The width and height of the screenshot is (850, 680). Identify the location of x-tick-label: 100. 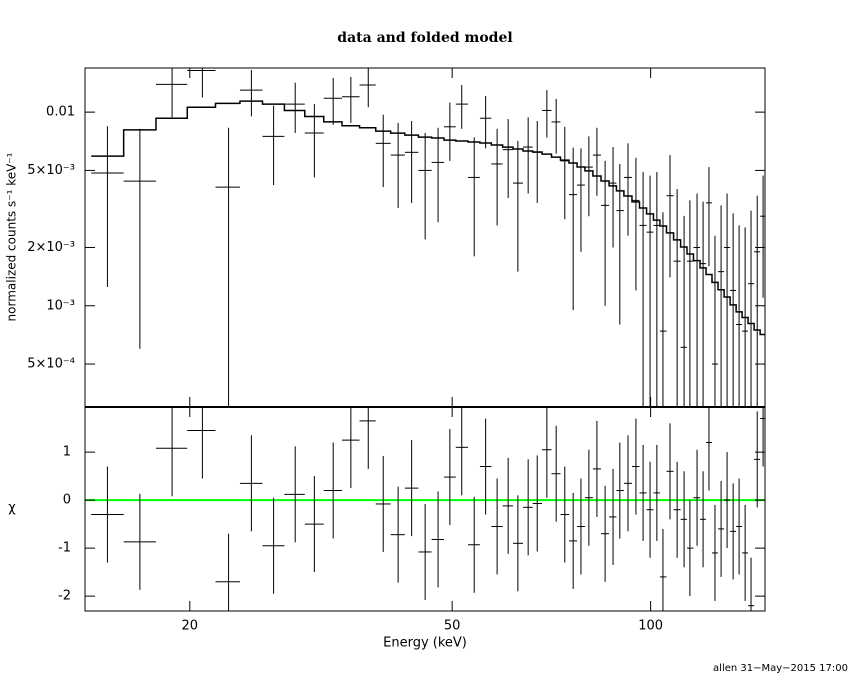
(650, 626).